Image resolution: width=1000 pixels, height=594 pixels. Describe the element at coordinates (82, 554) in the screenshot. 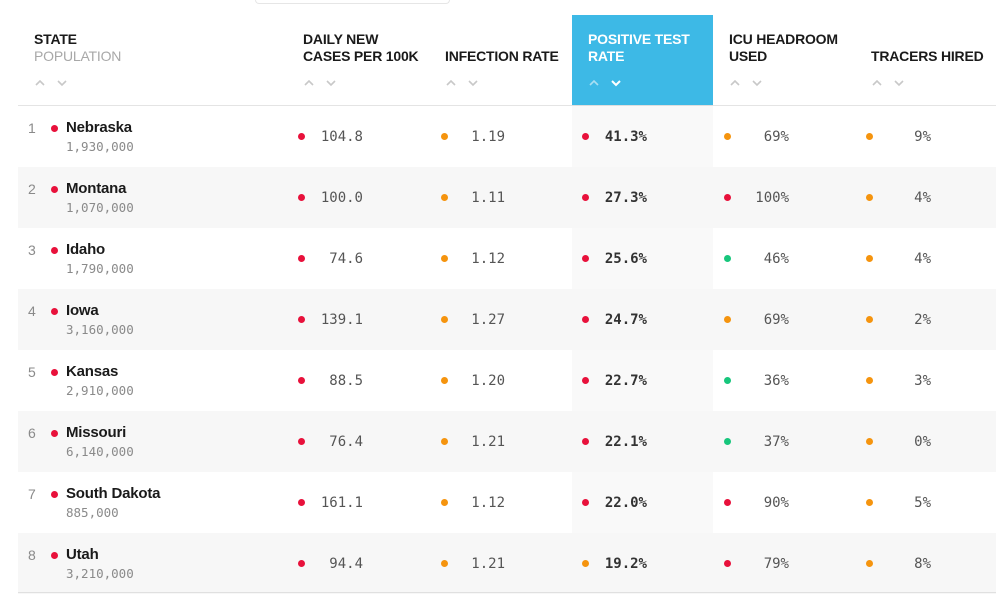

I see `state-name: Utah` at that location.